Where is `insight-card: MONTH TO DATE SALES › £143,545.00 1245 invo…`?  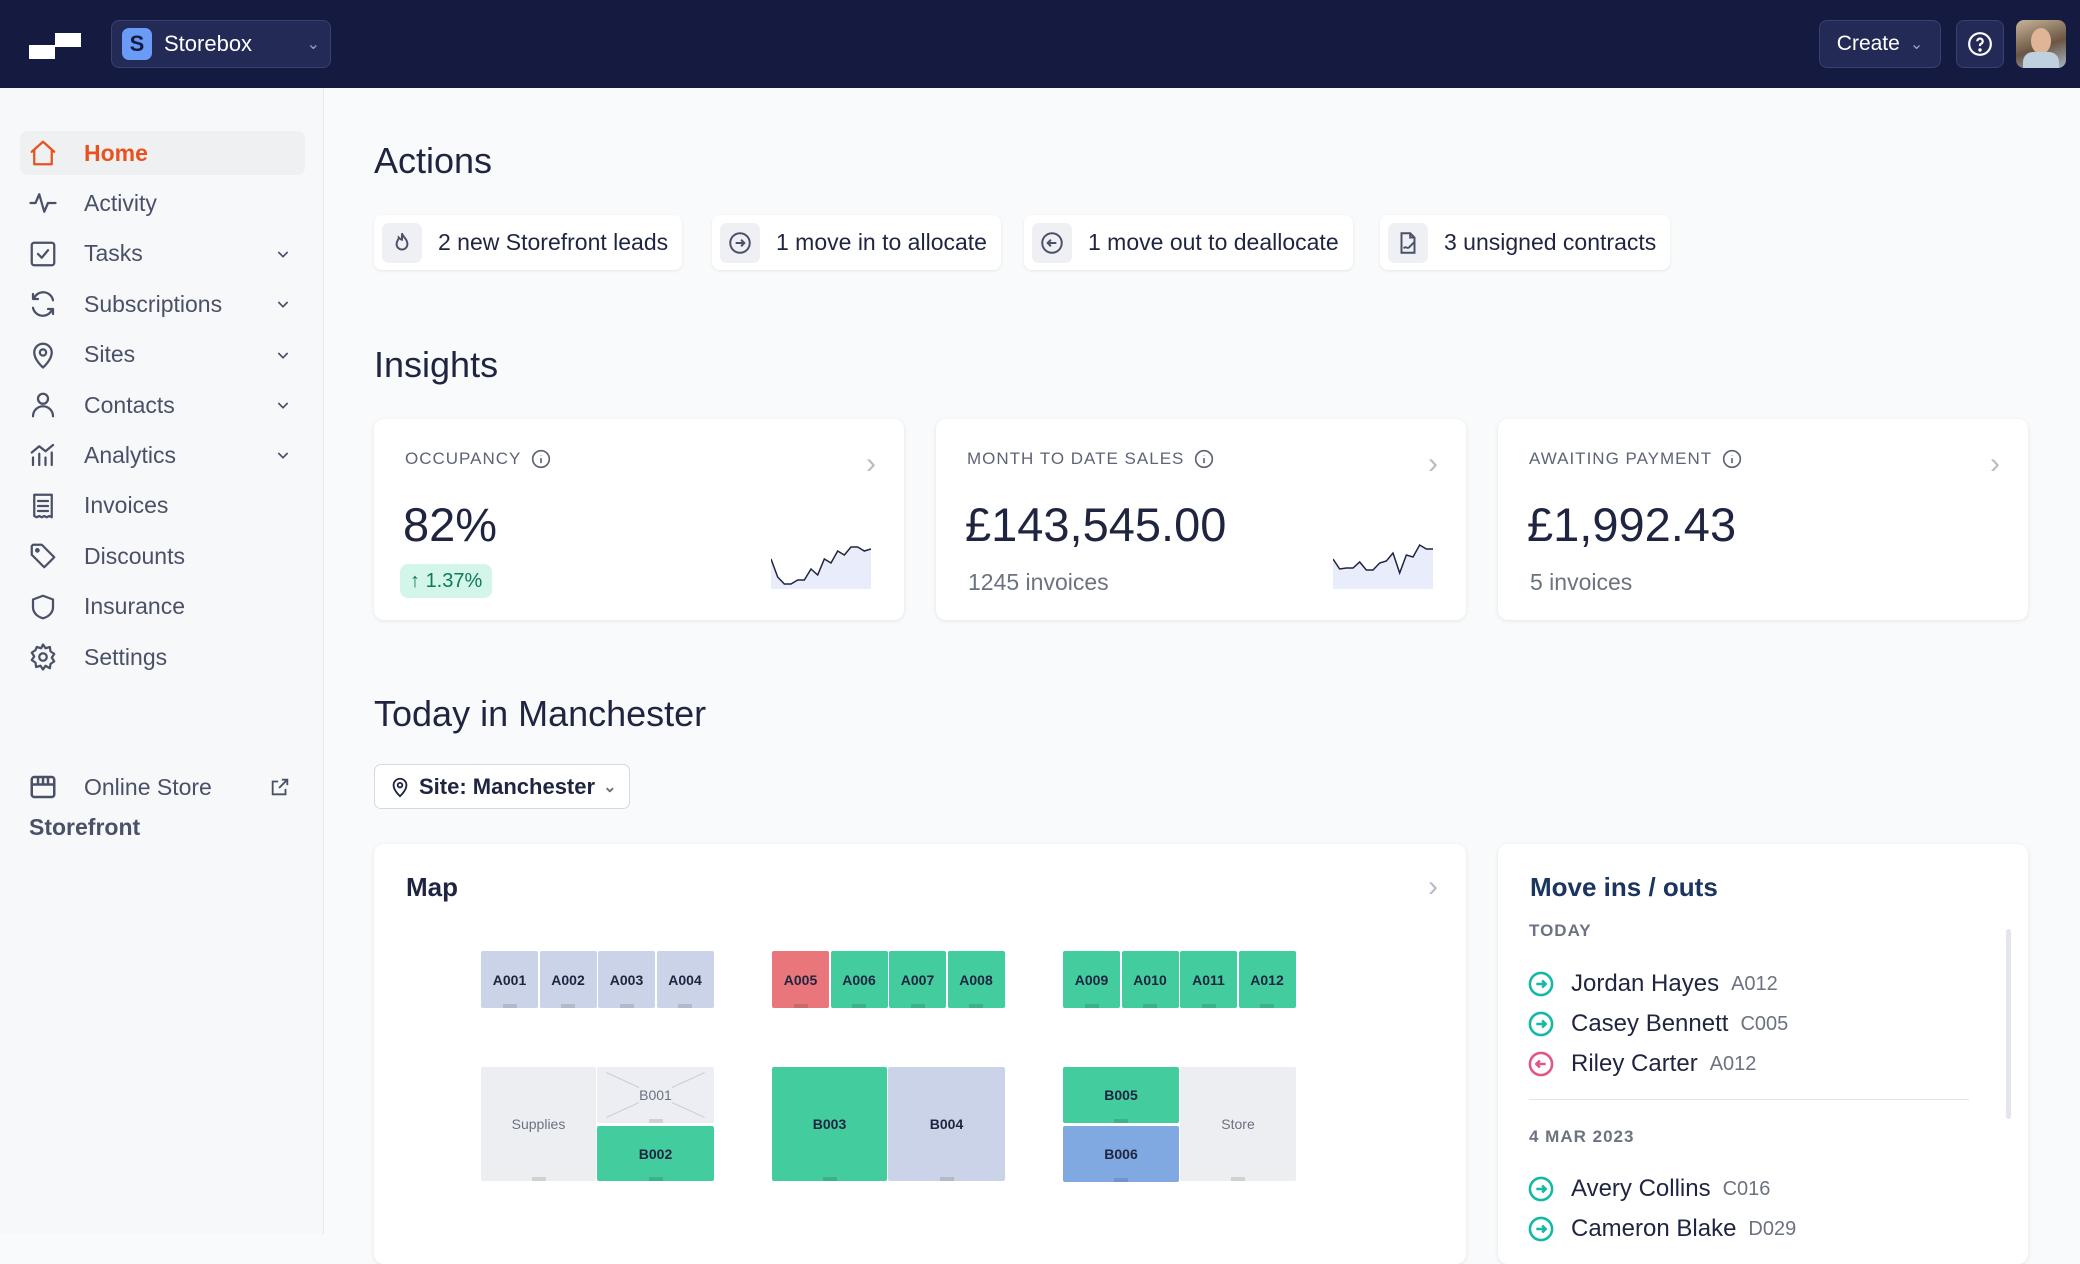
insight-card: MONTH TO DATE SALES › £143,545.00 1245 invo… is located at coordinates (1201, 519).